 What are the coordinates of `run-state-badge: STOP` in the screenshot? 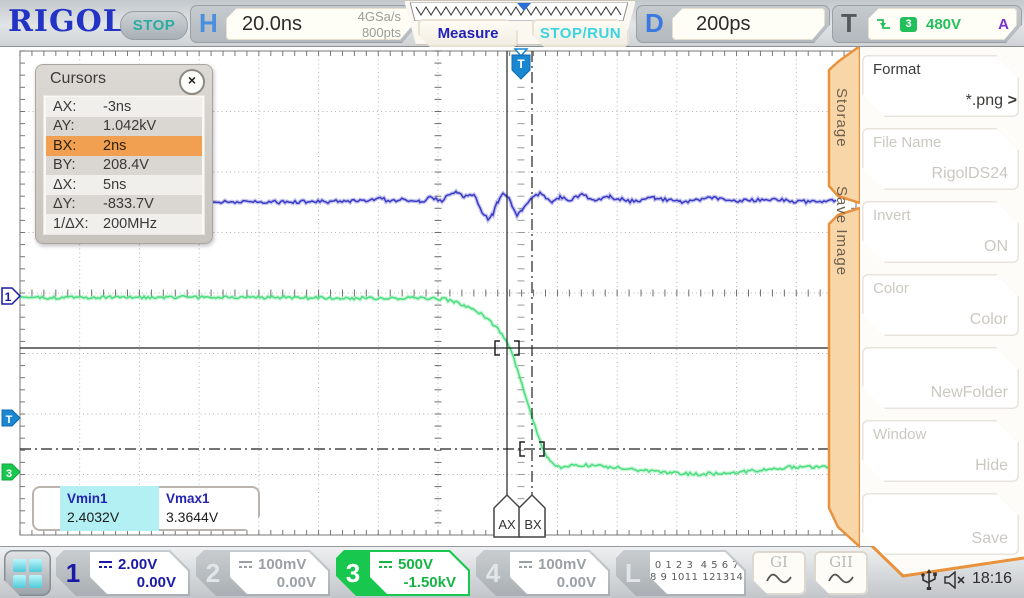 It's located at (154, 25).